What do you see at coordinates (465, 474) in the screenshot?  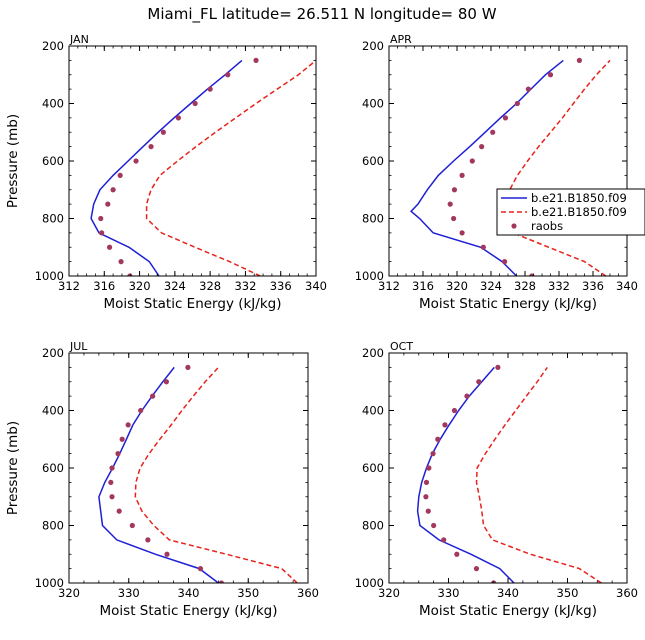 I see `model-1-line` at bounding box center [465, 474].